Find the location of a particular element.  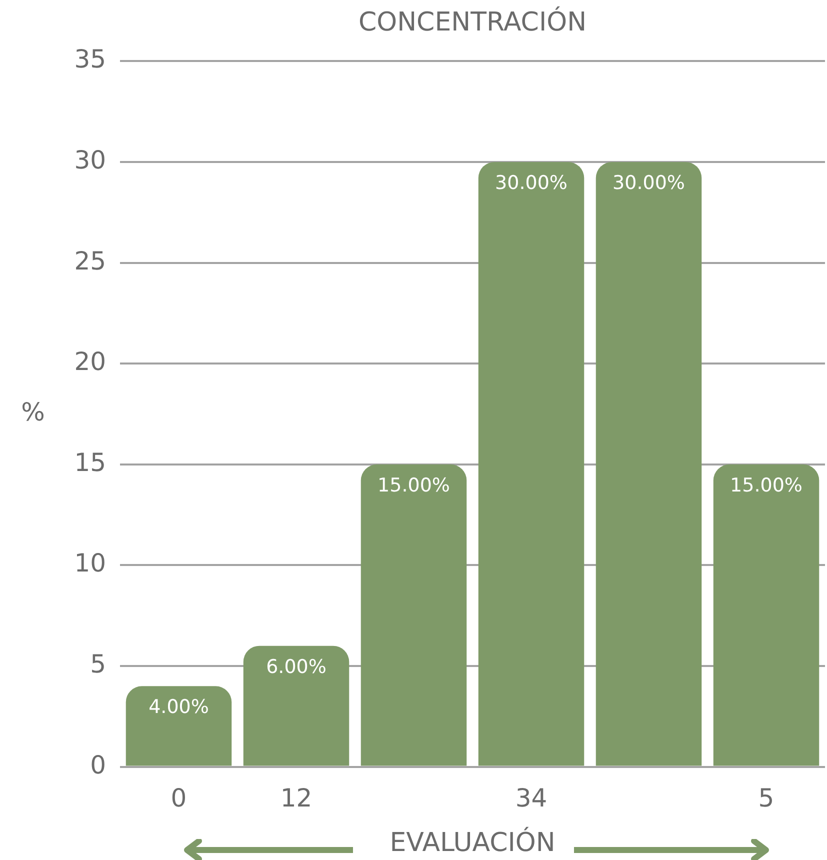

y-tick-label: 20 is located at coordinates (90, 361).